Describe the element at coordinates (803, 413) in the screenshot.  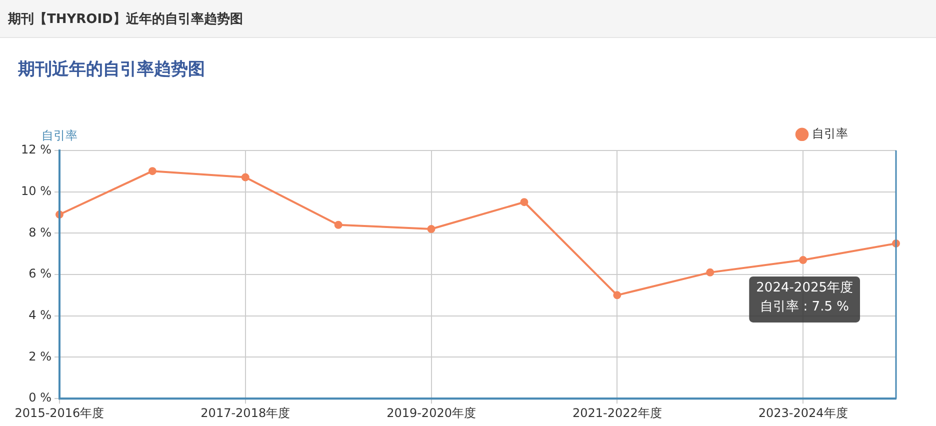
I see `x-tick-label: 2023-2024年度` at that location.